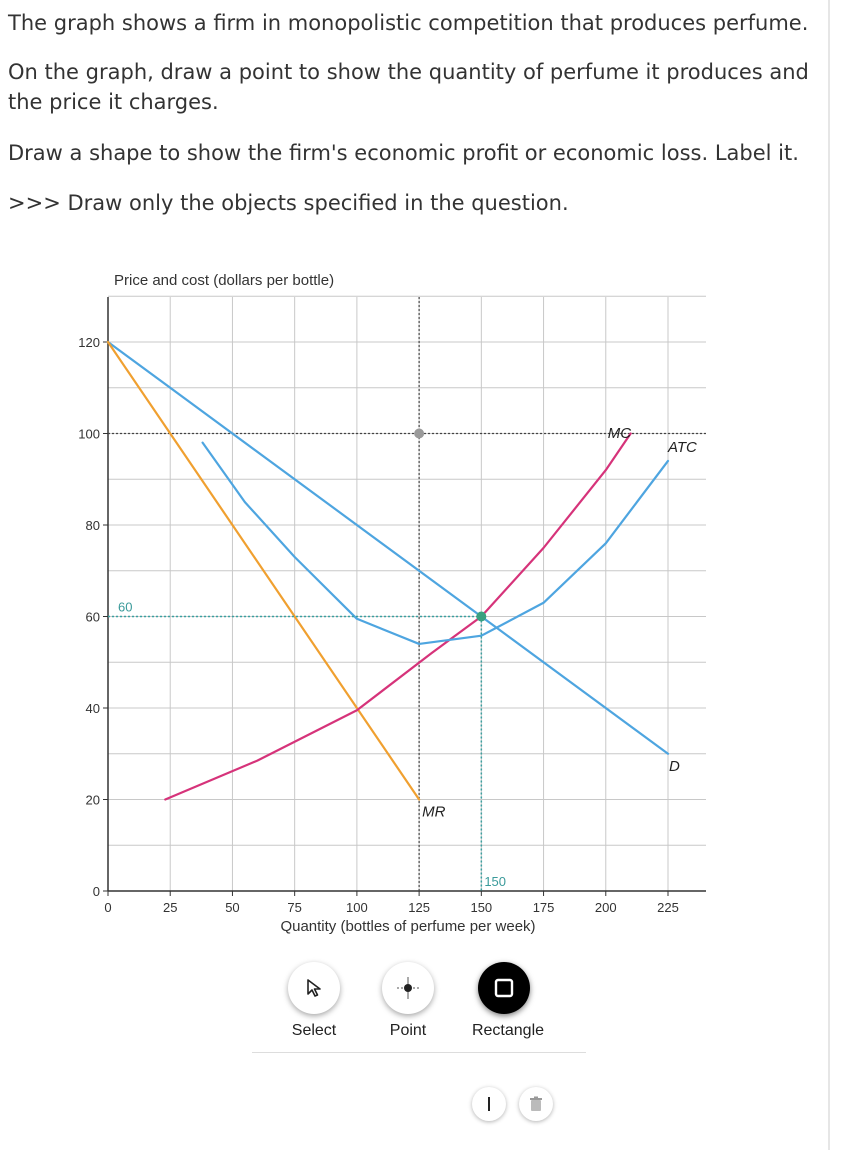 This screenshot has height=1150, width=850. I want to click on select-tool-label: Select, so click(314, 1030).